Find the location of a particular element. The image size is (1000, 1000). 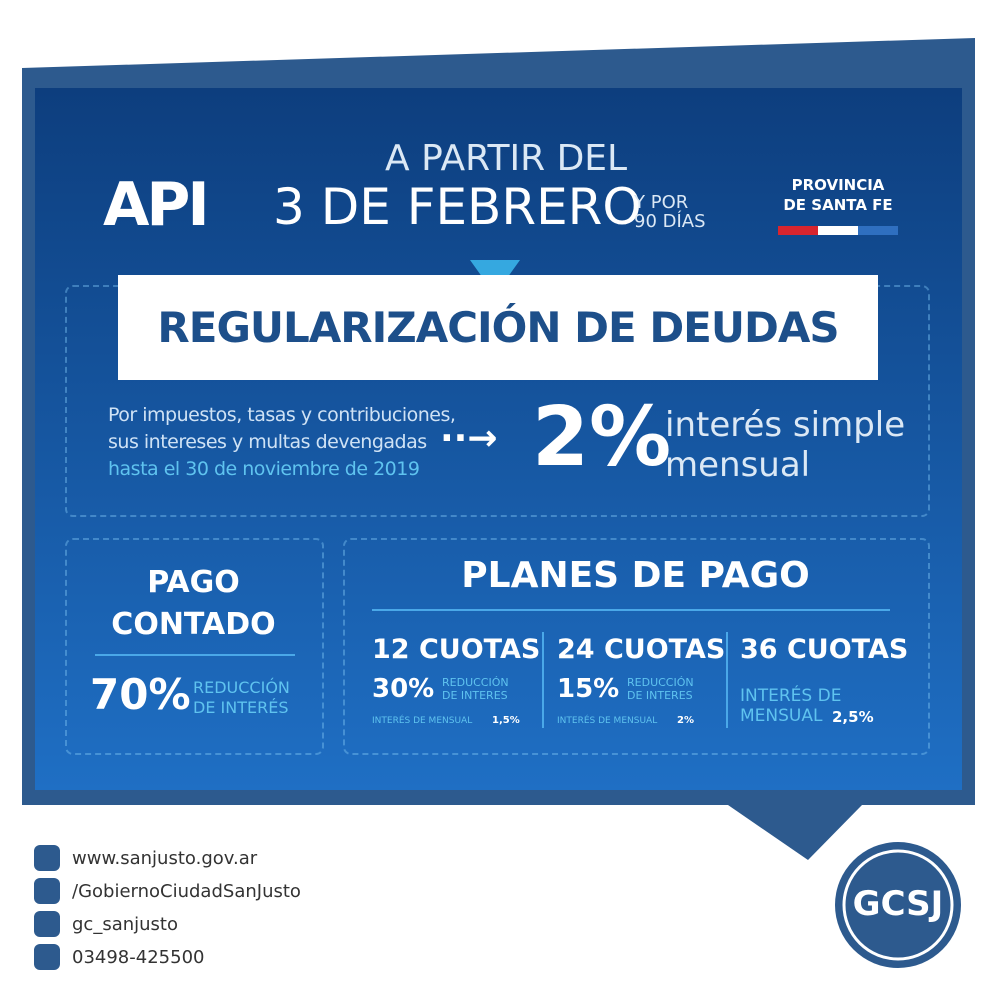

text: sus intereses y multas devengadas is located at coordinates (267, 442).